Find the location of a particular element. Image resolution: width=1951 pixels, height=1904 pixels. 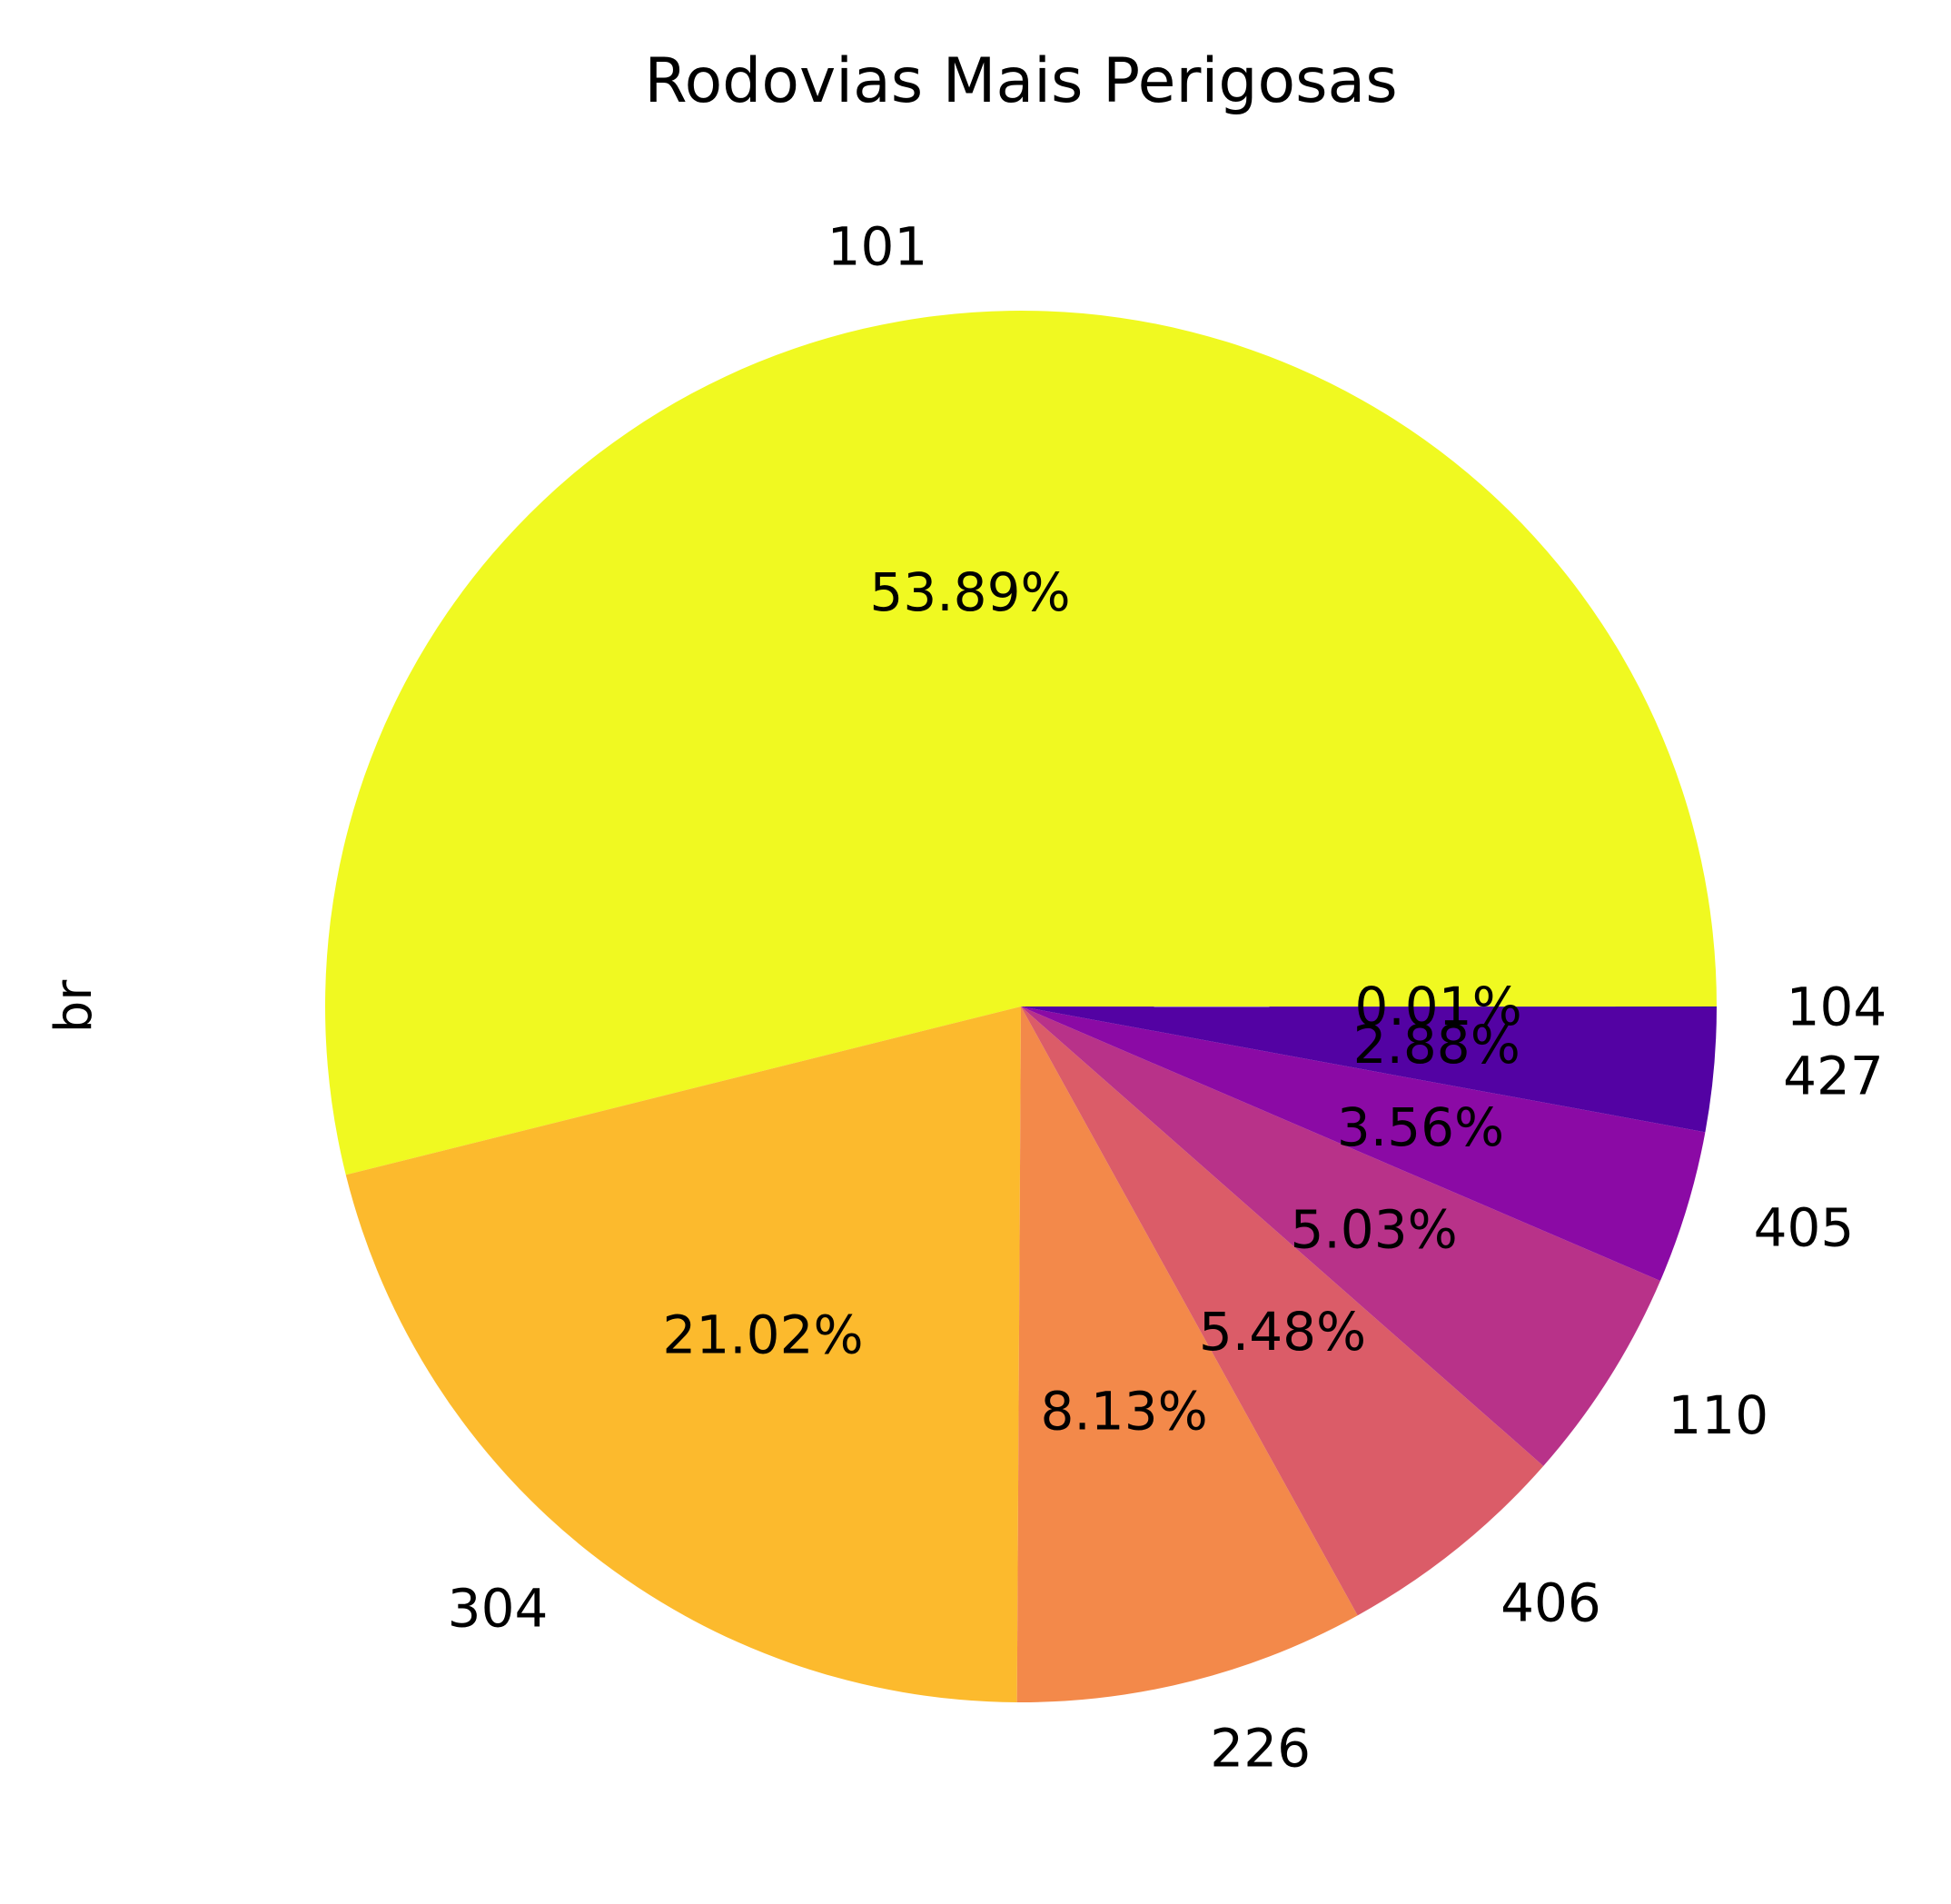

slice-label-304: 304 is located at coordinates (499, 1609).